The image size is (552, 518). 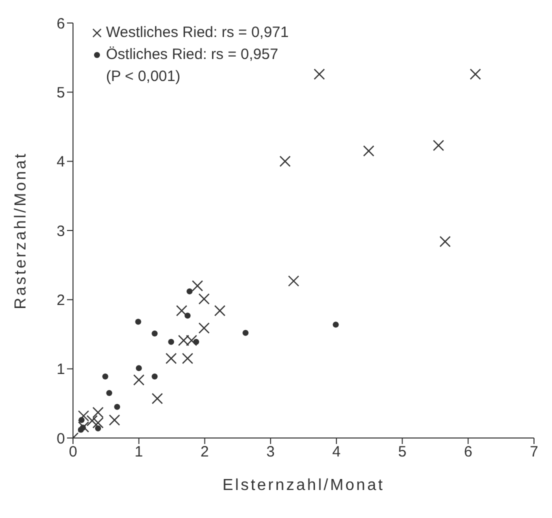 I want to click on x-tick-label: 0, so click(x=73, y=452).